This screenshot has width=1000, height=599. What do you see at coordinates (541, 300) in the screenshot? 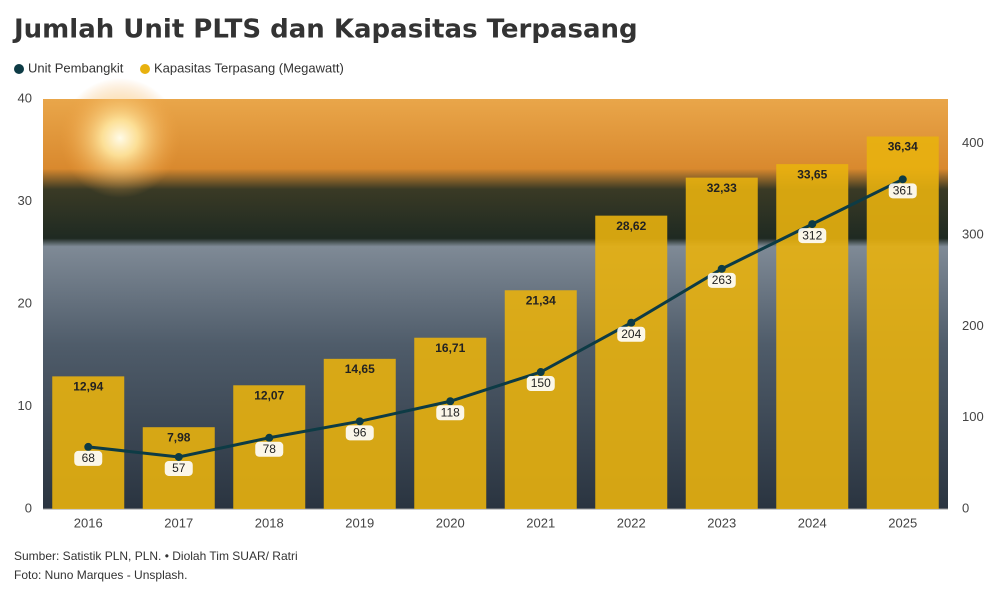
I see `bar-value-label: 21,34` at bounding box center [541, 300].